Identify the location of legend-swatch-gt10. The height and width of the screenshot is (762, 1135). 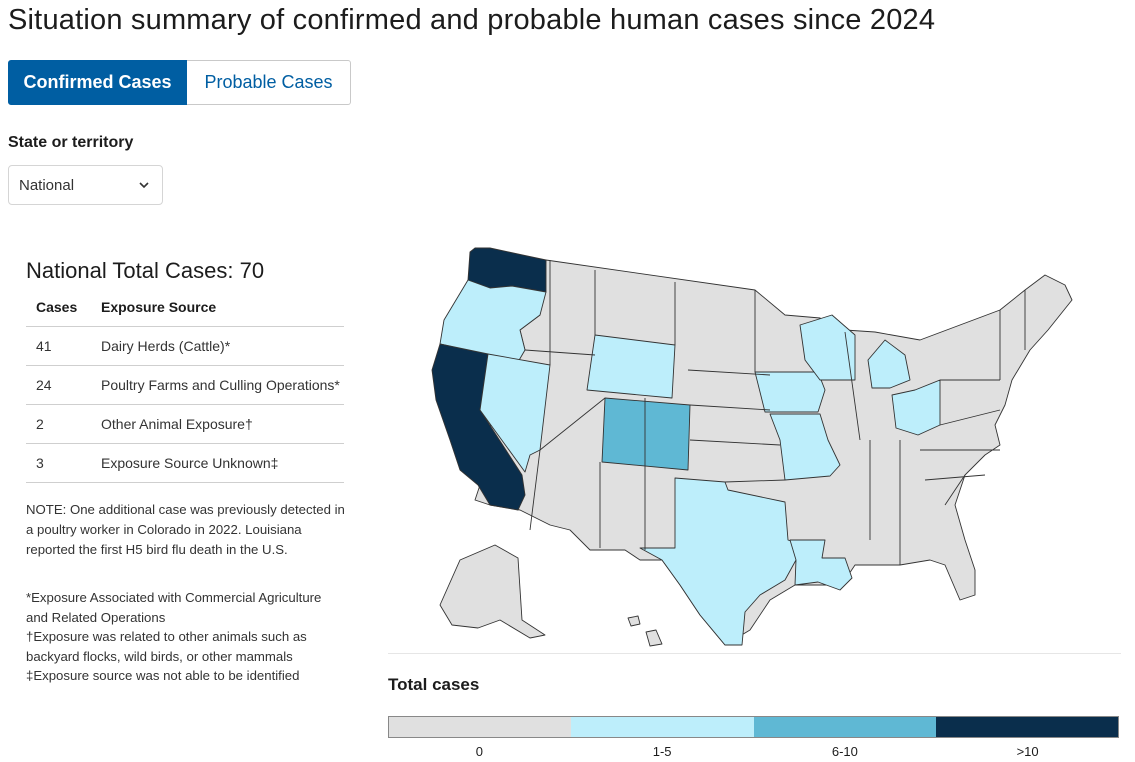
(1026, 727).